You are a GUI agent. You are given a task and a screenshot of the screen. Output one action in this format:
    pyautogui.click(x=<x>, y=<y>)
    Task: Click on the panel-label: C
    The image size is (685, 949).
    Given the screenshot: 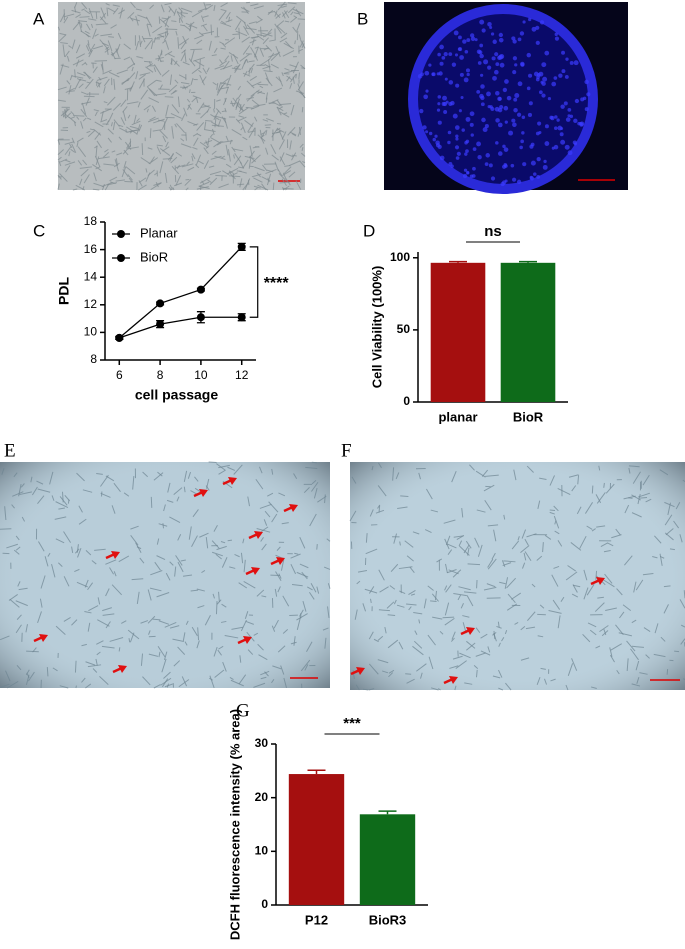 What is the action you would take?
    pyautogui.click(x=39, y=230)
    